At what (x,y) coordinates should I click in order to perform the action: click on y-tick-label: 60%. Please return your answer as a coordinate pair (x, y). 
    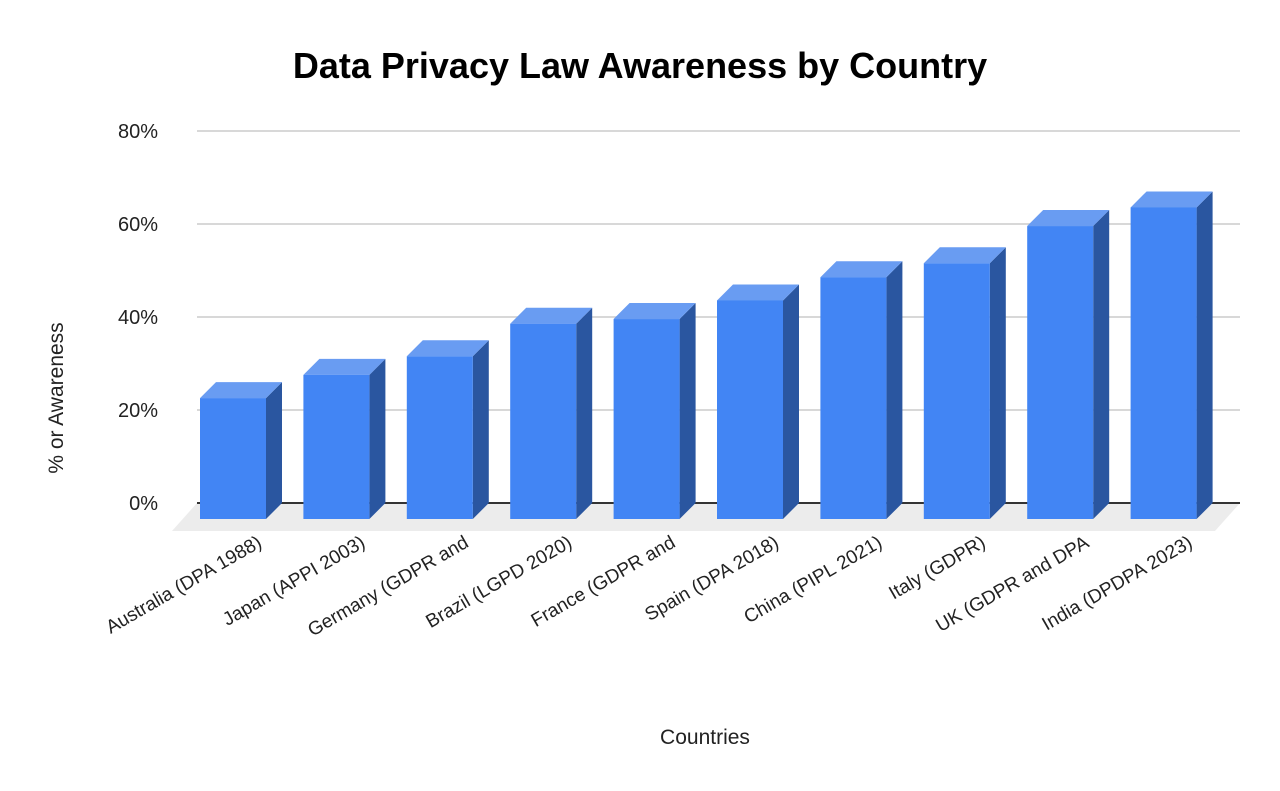
    Looking at the image, I should click on (138, 225).